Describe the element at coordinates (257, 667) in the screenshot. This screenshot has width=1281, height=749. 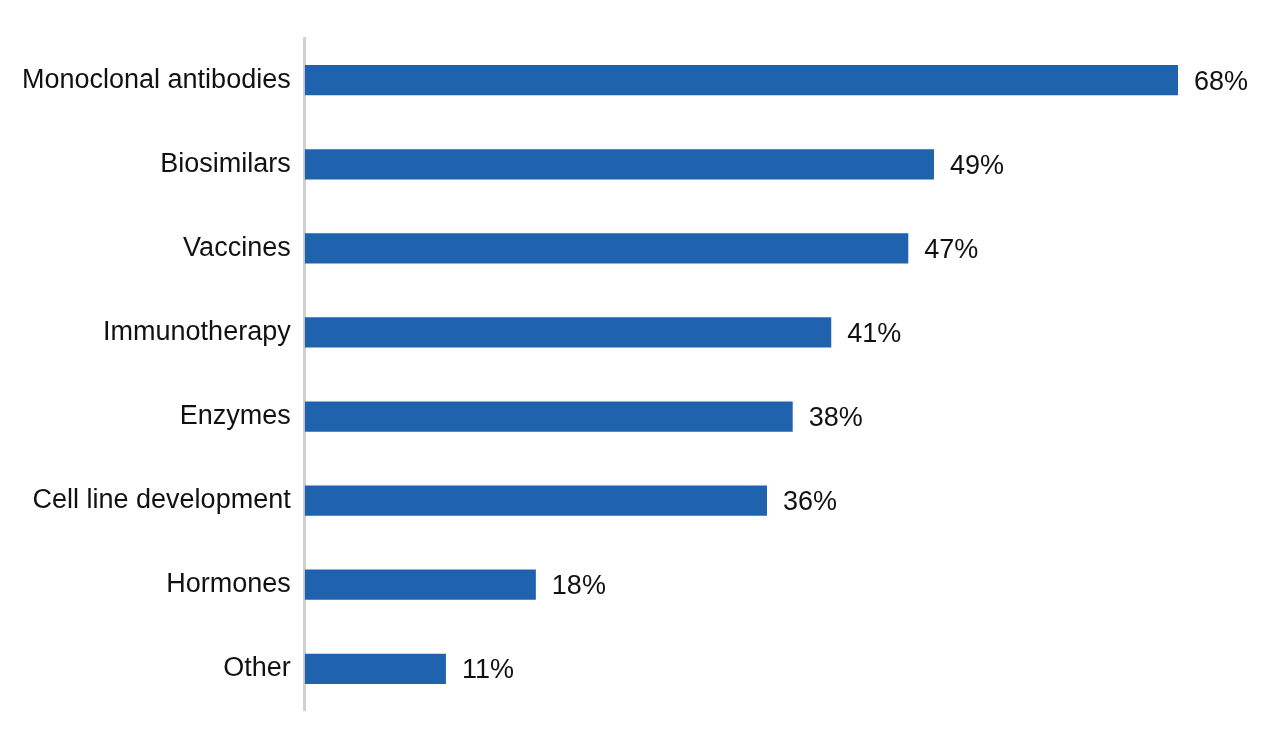
I see `y-tick-label: Other` at that location.